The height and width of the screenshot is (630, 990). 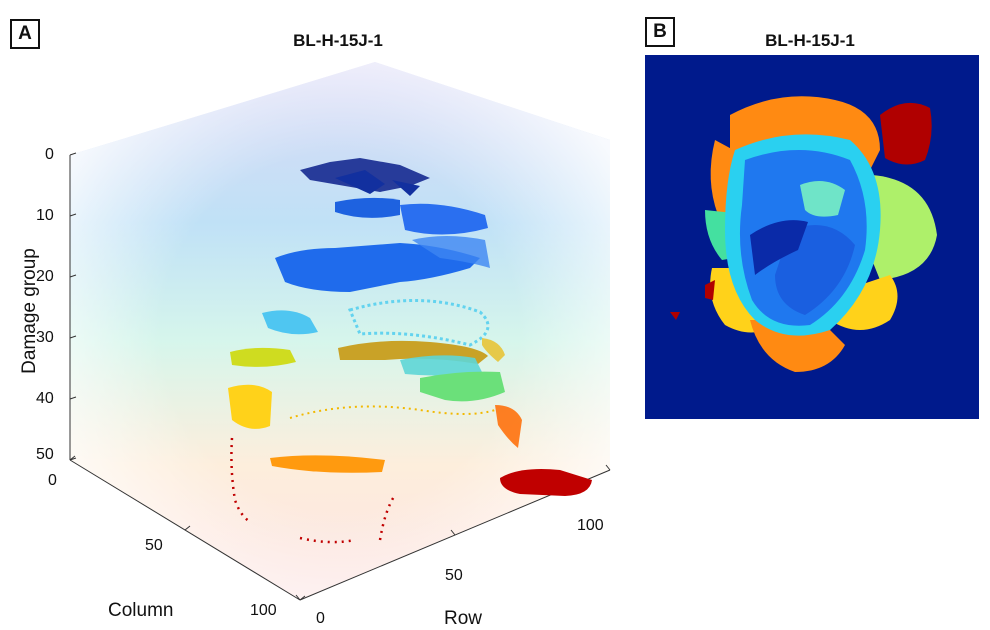 What do you see at coordinates (313, 490) in the screenshot?
I see `cluster-group-49-trail` at bounding box center [313, 490].